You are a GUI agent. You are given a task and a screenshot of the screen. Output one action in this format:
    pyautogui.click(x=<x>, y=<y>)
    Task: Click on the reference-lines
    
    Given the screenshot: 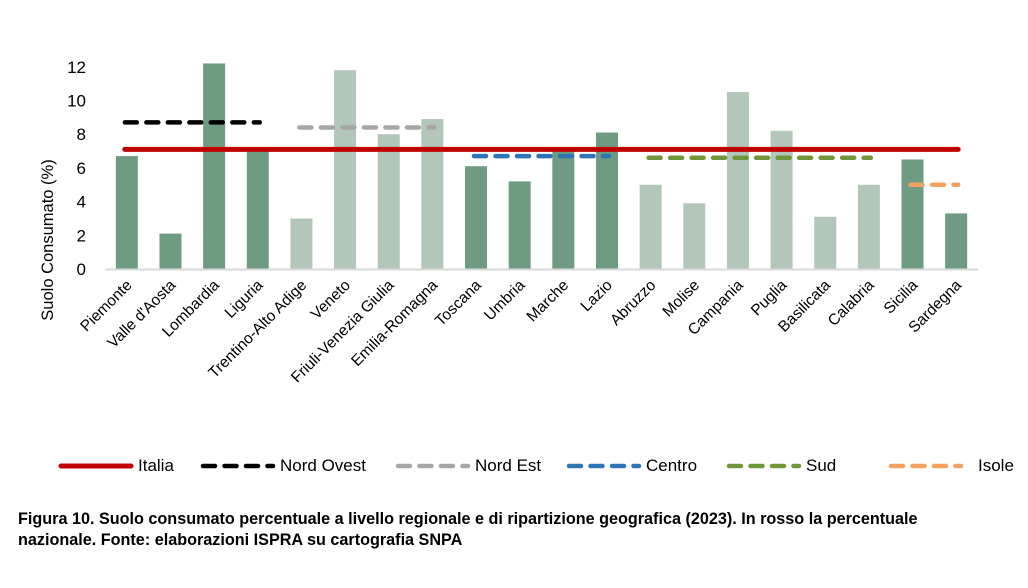 What is the action you would take?
    pyautogui.click(x=541, y=153)
    